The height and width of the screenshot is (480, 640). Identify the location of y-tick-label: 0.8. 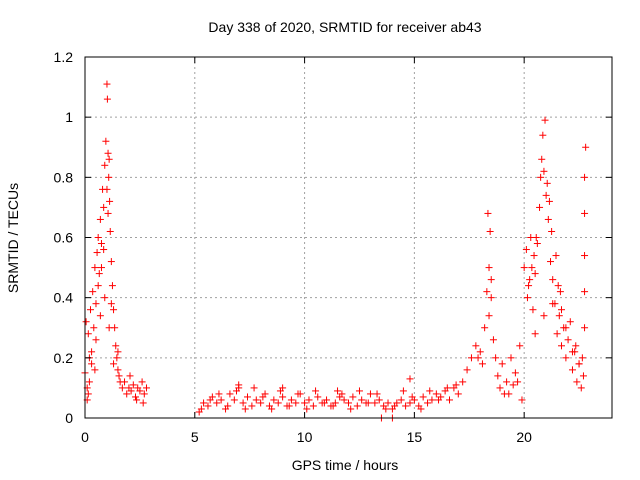
(64, 177).